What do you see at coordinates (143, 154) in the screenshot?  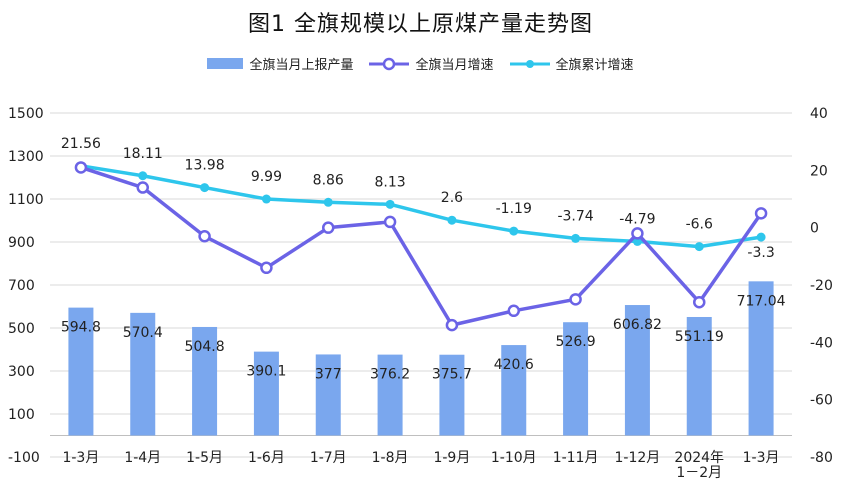 I see `data-label-cumulative: 18.11` at bounding box center [143, 154].